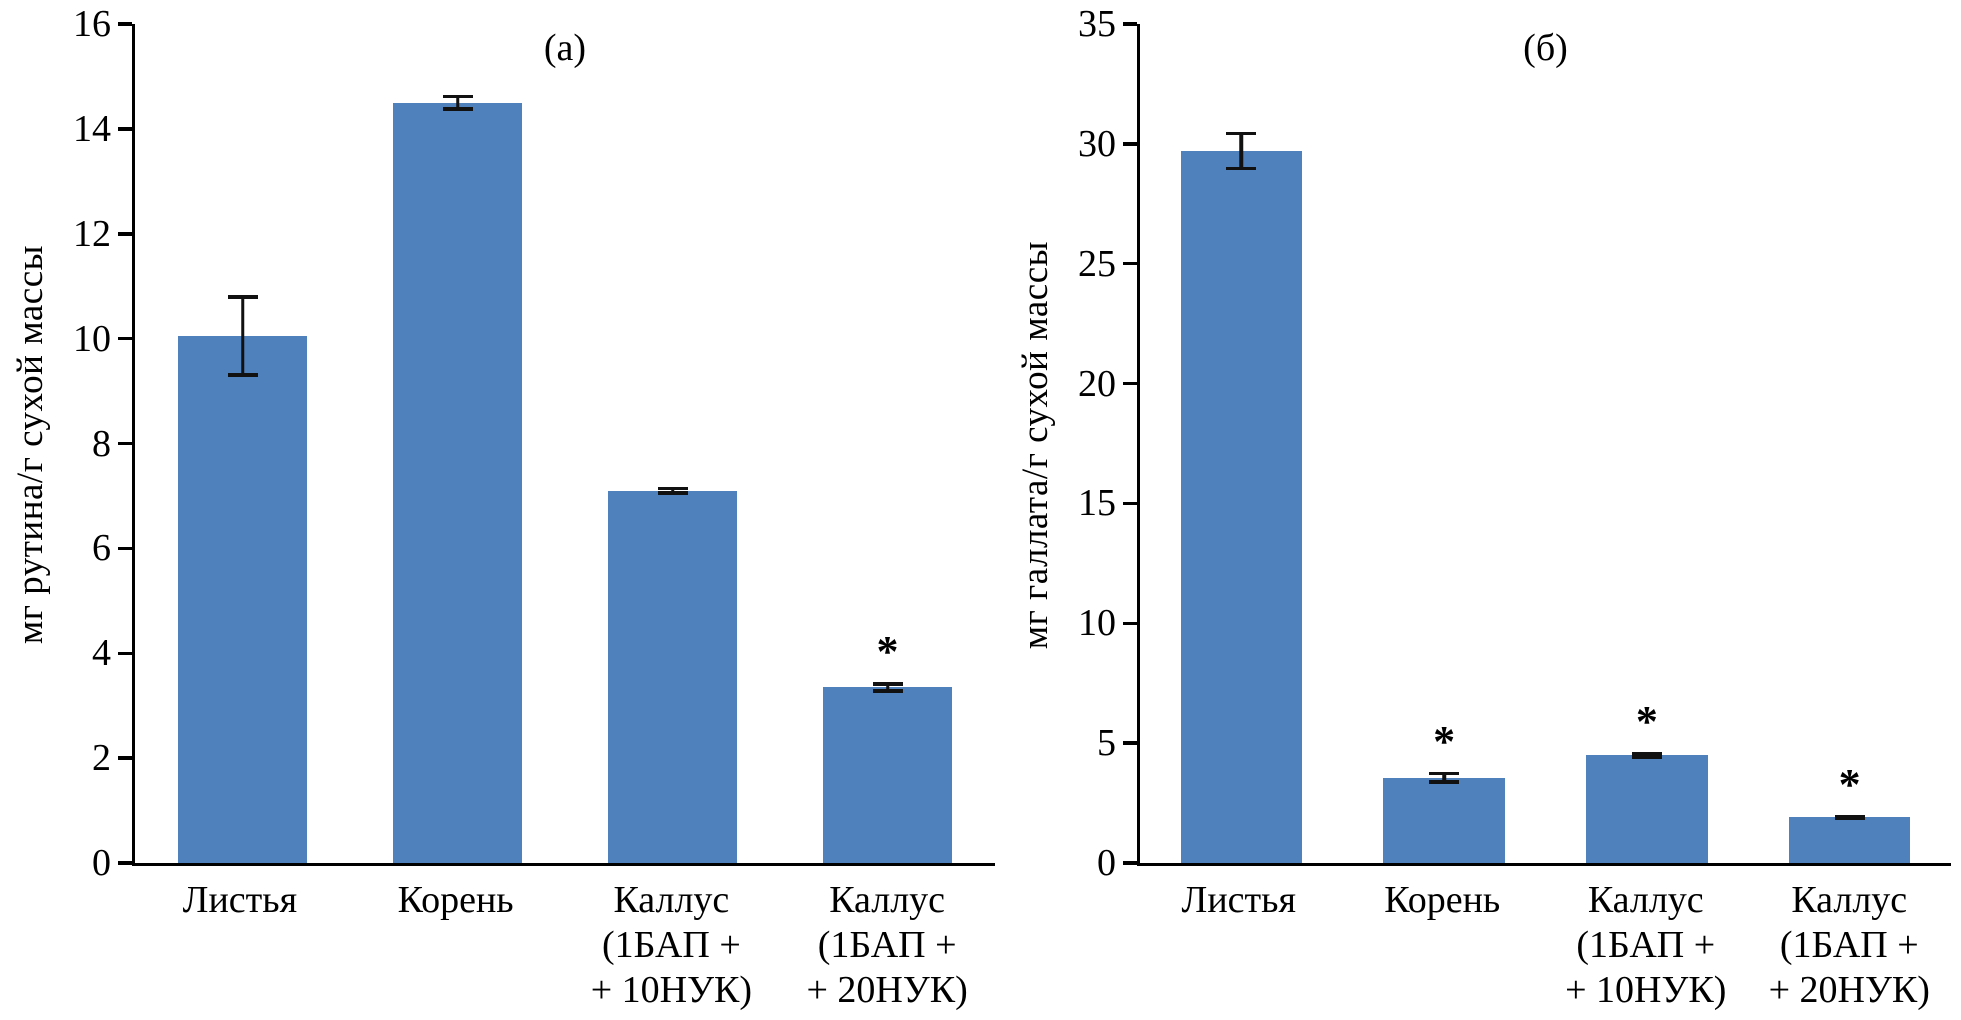  I want to click on y-tick-label: 5, so click(1106, 743).